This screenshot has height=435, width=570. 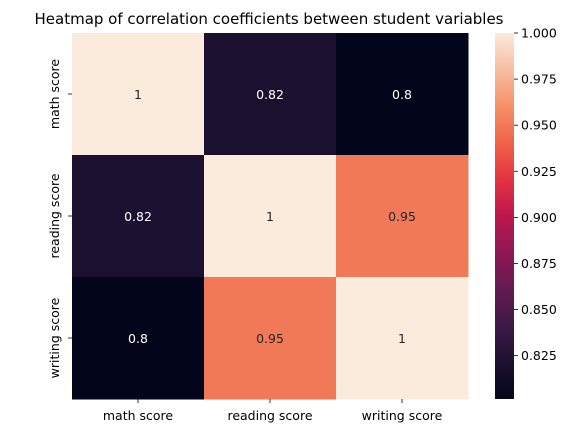 What do you see at coordinates (535, 194) in the screenshot?
I see `colorbar-ticks: 0.825 0.850 0.875 0.900 0.925 0.950 0.975 1.000` at bounding box center [535, 194].